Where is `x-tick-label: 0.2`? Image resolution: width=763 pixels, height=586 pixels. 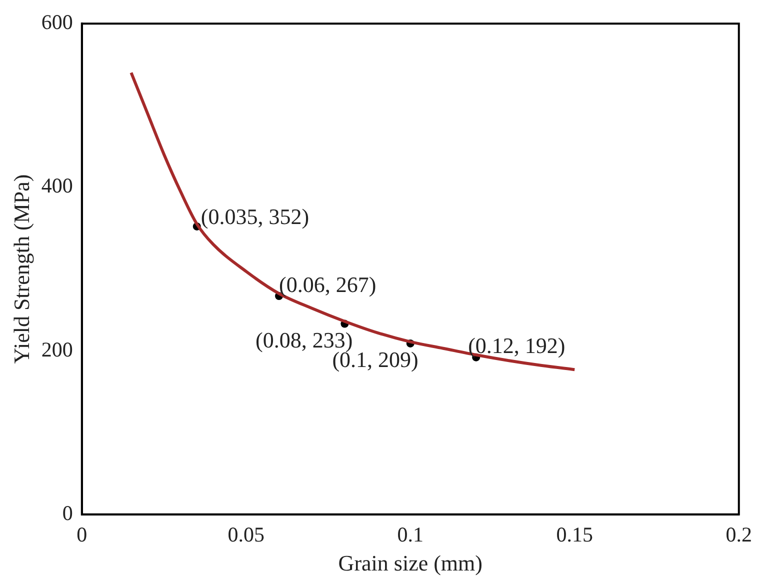 x-tick-label: 0.2 is located at coordinates (739, 534).